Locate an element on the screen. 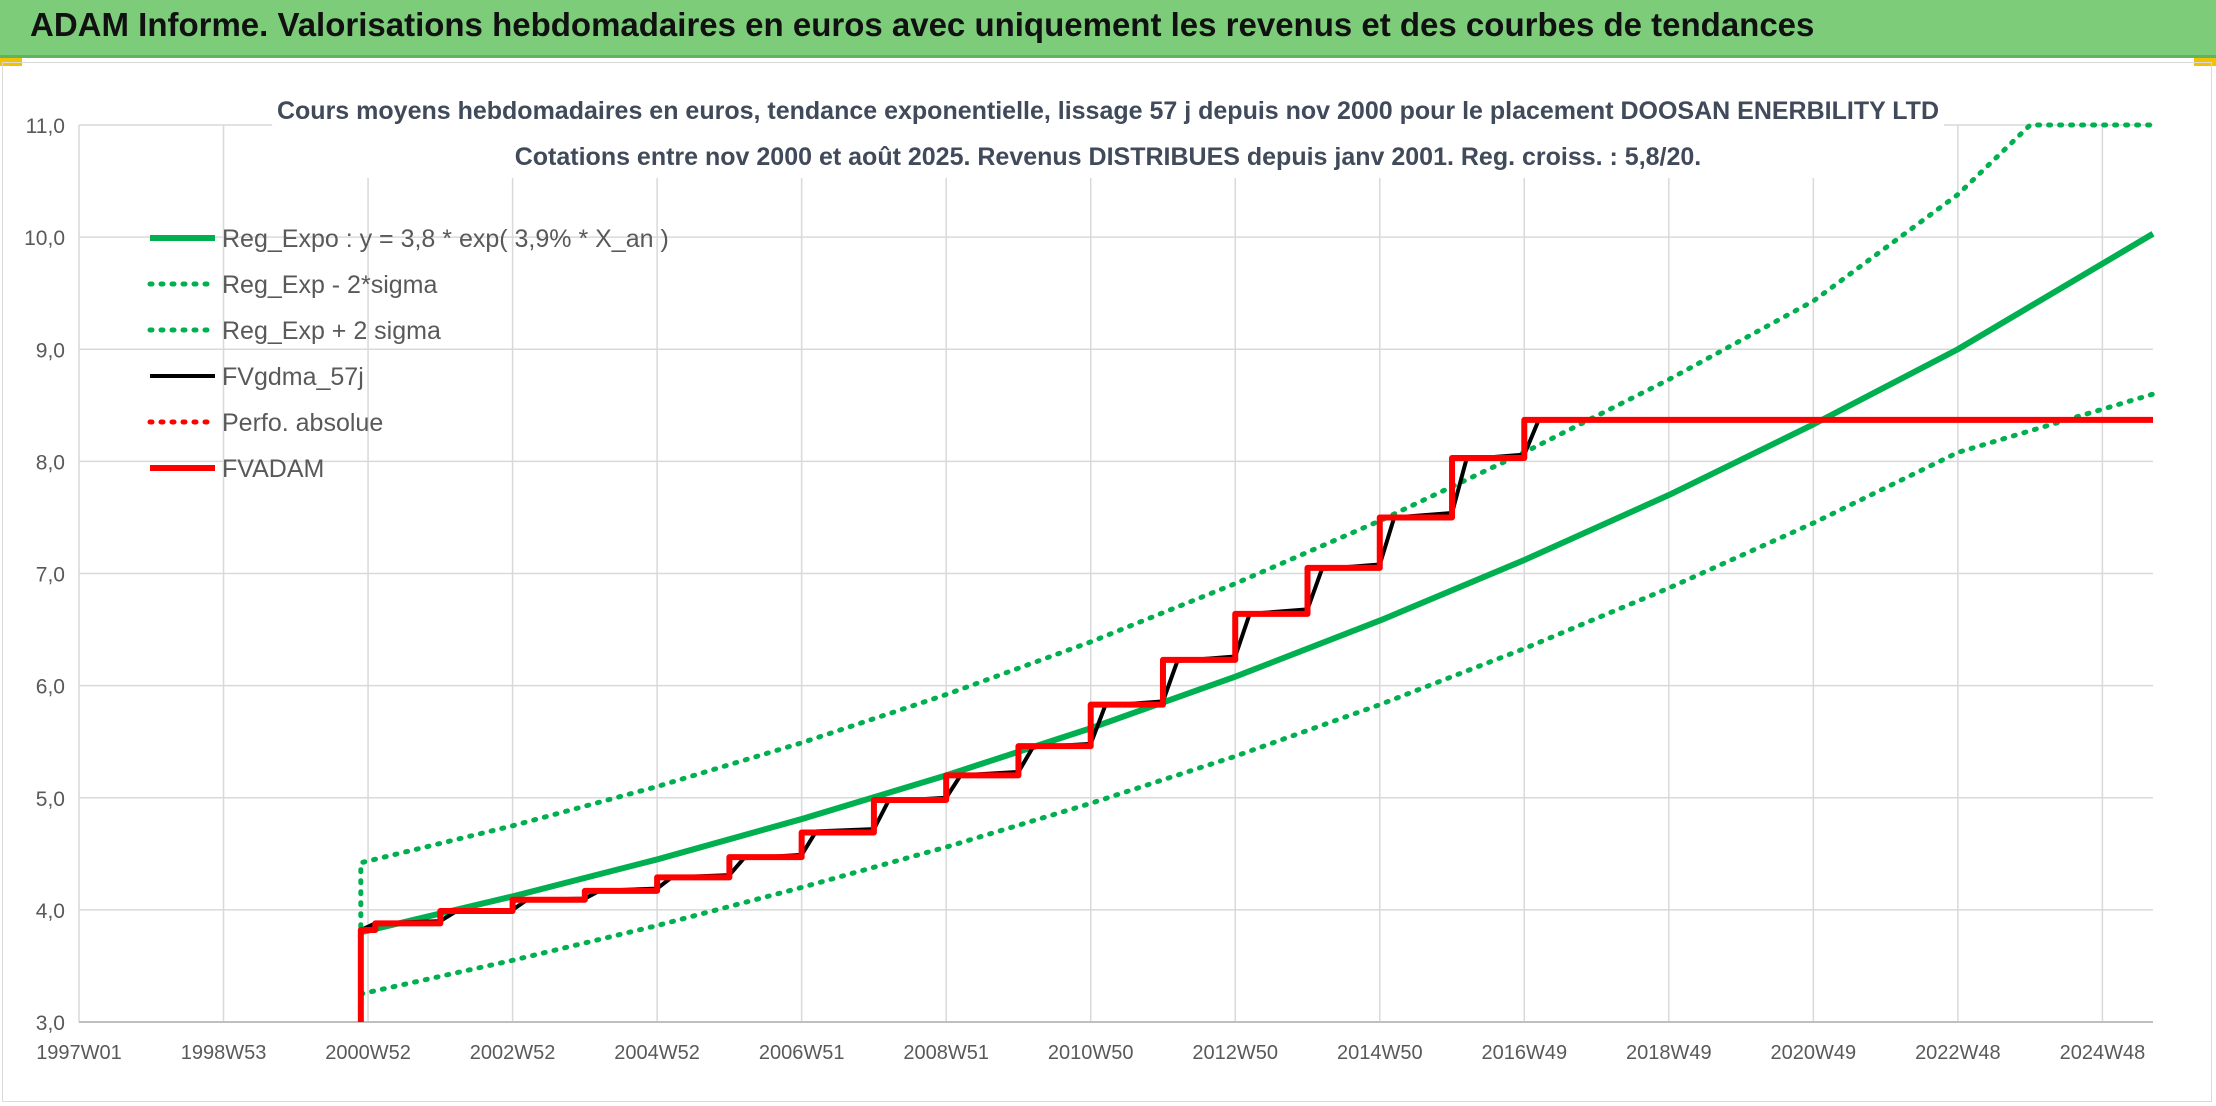 The height and width of the screenshot is (1106, 2216). x-tick-label: 2004W52 is located at coordinates (657, 1053).